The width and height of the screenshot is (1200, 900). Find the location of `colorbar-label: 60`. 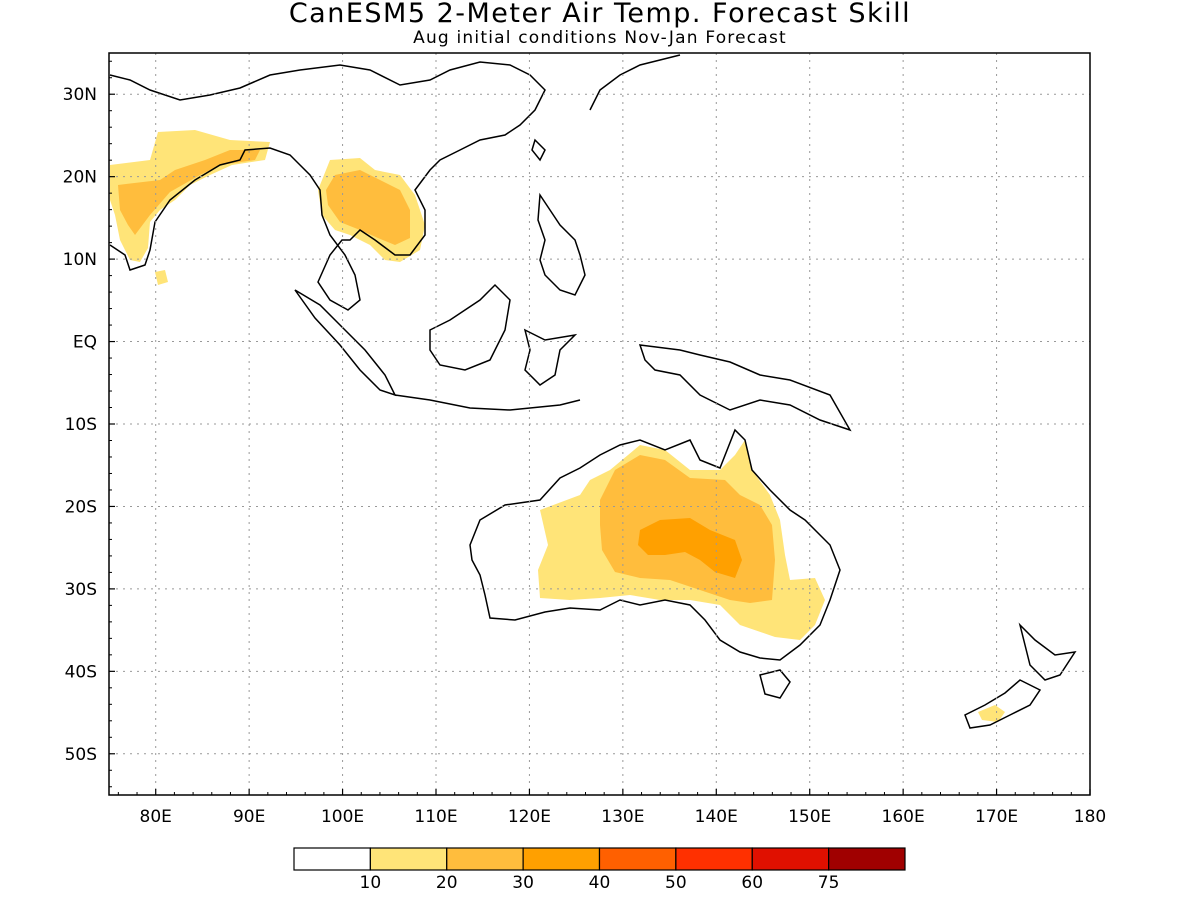

colorbar-label: 60 is located at coordinates (752, 883).